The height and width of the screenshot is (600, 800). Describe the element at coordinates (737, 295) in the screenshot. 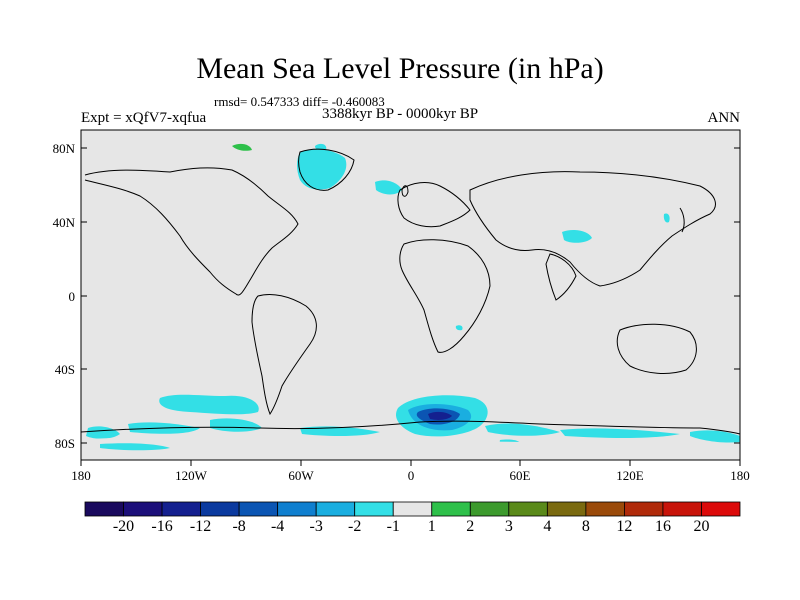

I see `lat-ticks-right` at that location.